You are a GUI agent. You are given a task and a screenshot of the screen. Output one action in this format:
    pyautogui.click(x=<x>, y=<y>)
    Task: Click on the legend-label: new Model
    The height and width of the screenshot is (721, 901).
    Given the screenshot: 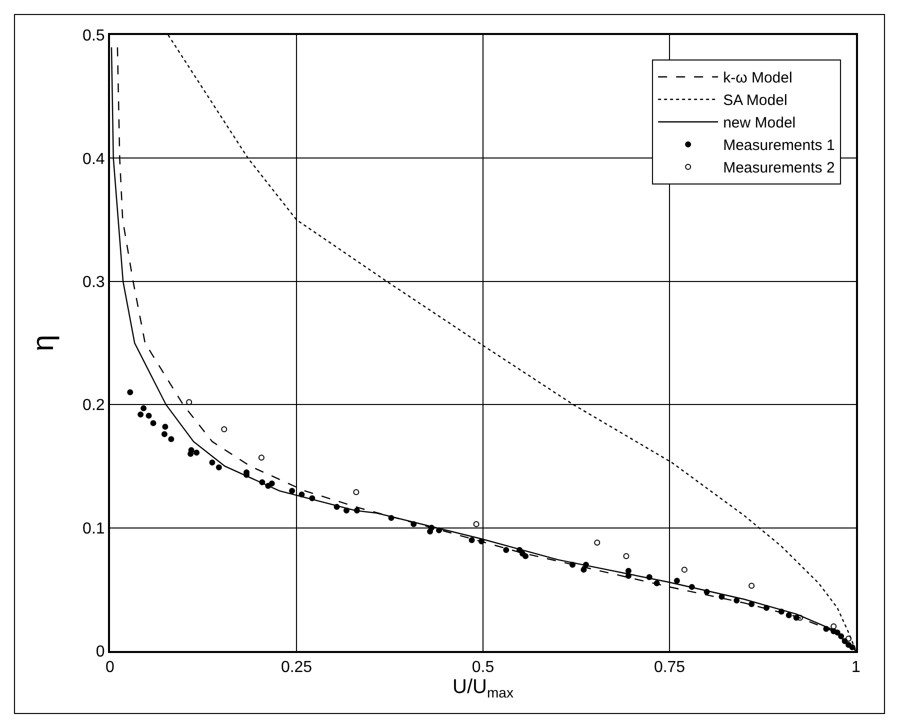 What is the action you would take?
    pyautogui.click(x=759, y=123)
    